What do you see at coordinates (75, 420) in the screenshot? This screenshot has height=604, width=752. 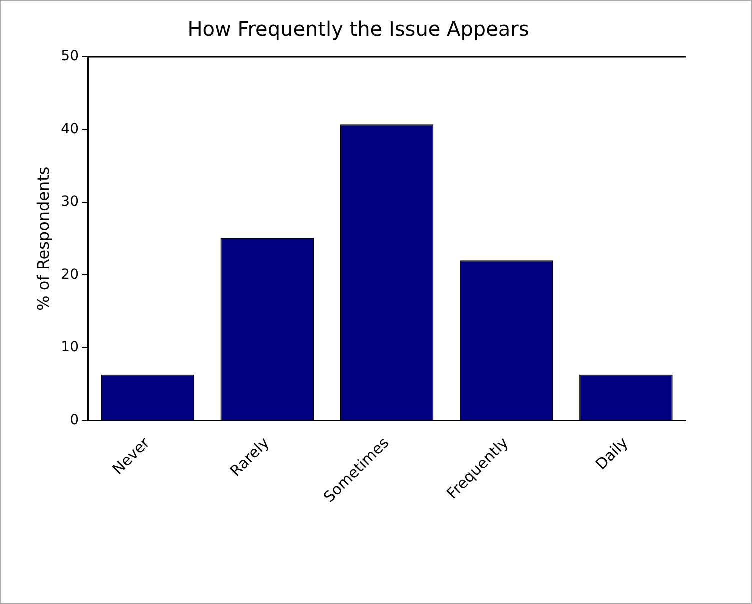 I see `y-tick-label: 0` at bounding box center [75, 420].